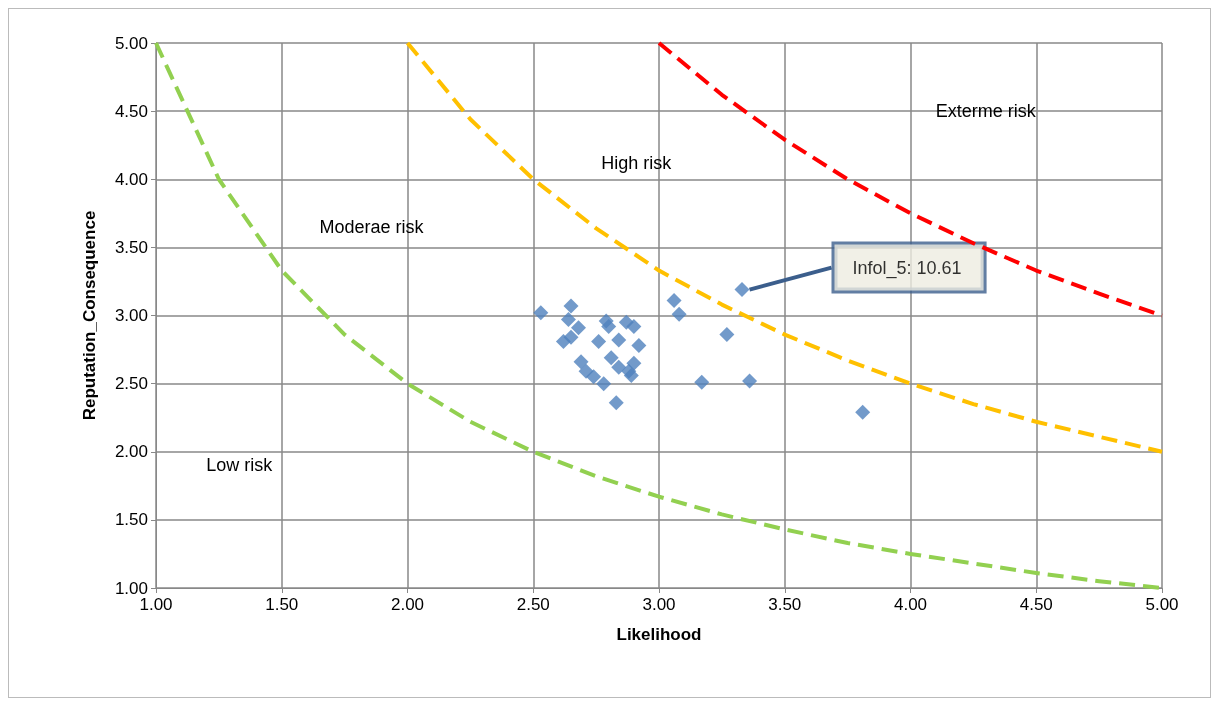 This screenshot has height=707, width=1219. What do you see at coordinates (407, 604) in the screenshot?
I see `x-tick-label: 2.00` at bounding box center [407, 604].